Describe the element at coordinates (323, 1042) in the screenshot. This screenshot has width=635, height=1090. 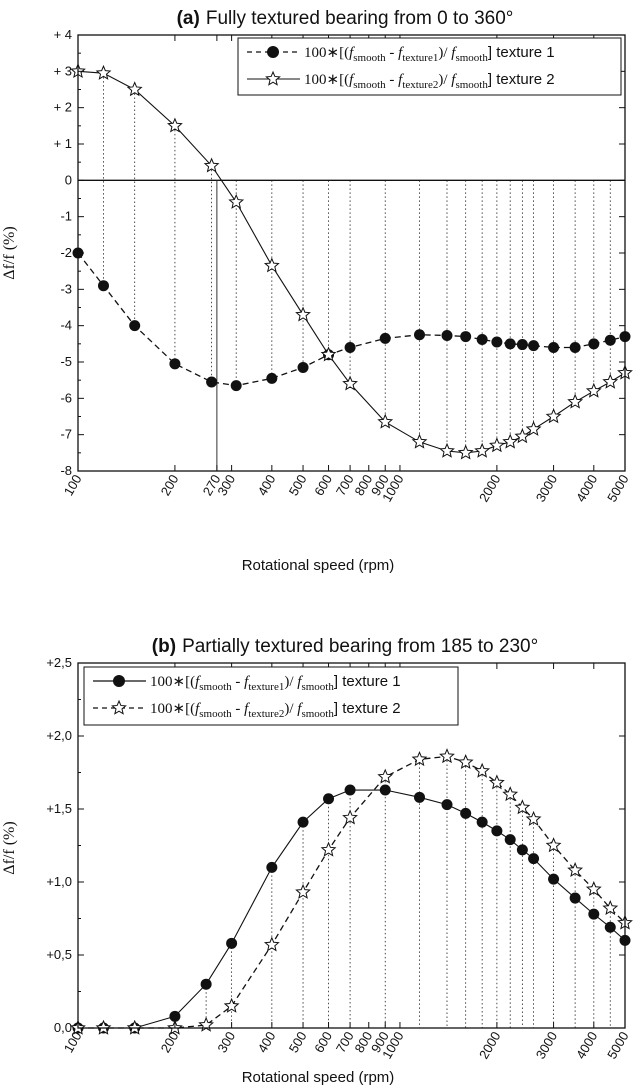
I see `pb-x-tick-label: 600` at that location.